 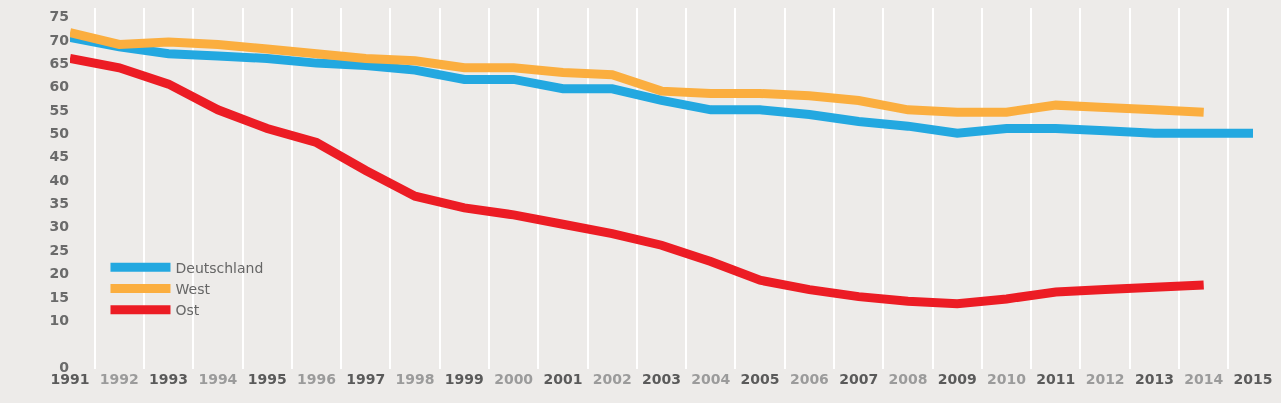 I want to click on x-tick-label: 2004, so click(x=711, y=379).